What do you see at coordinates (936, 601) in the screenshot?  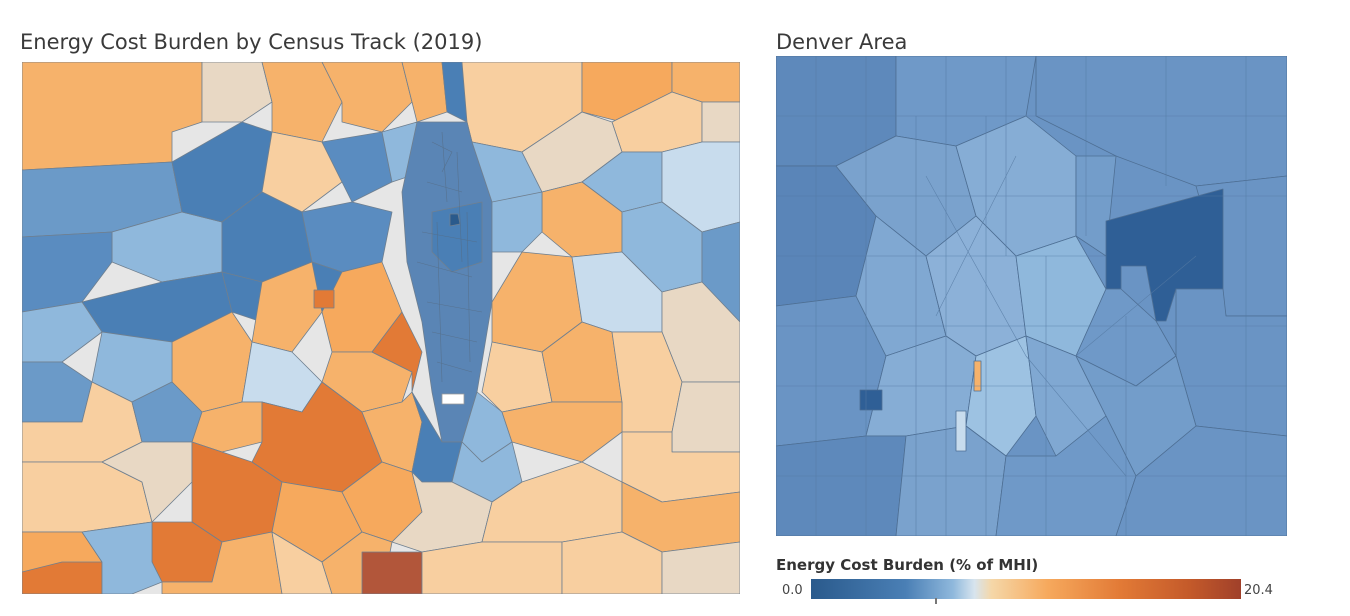 I see `legend-midpoint-tick` at bounding box center [936, 601].